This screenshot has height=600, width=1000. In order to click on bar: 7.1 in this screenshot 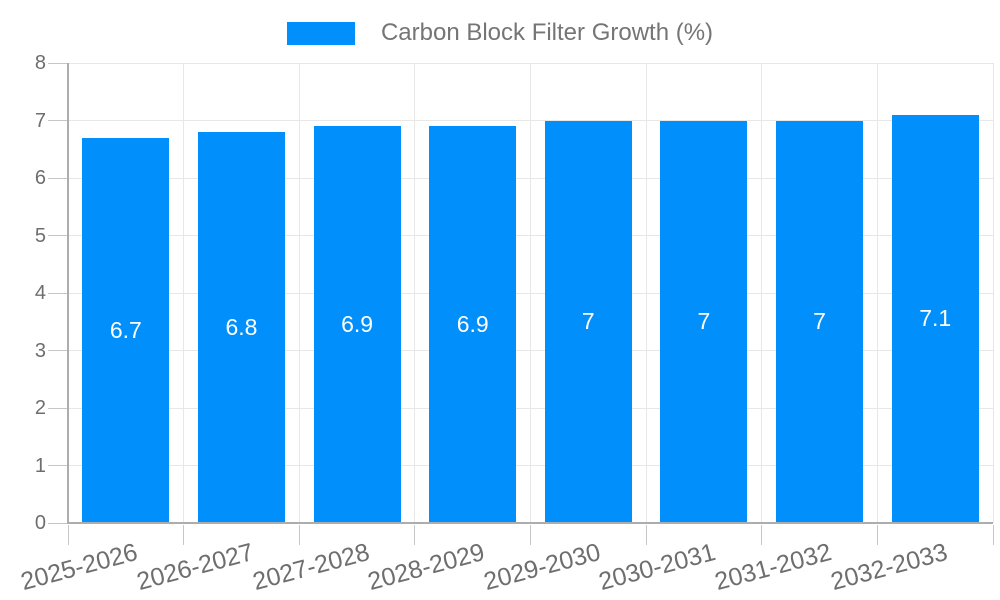, I will do `click(935, 318)`.